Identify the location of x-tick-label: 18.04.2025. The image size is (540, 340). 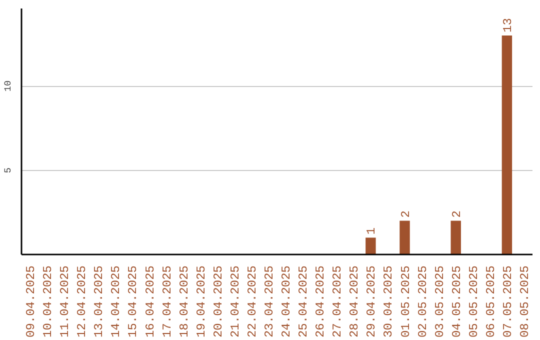
(184, 301).